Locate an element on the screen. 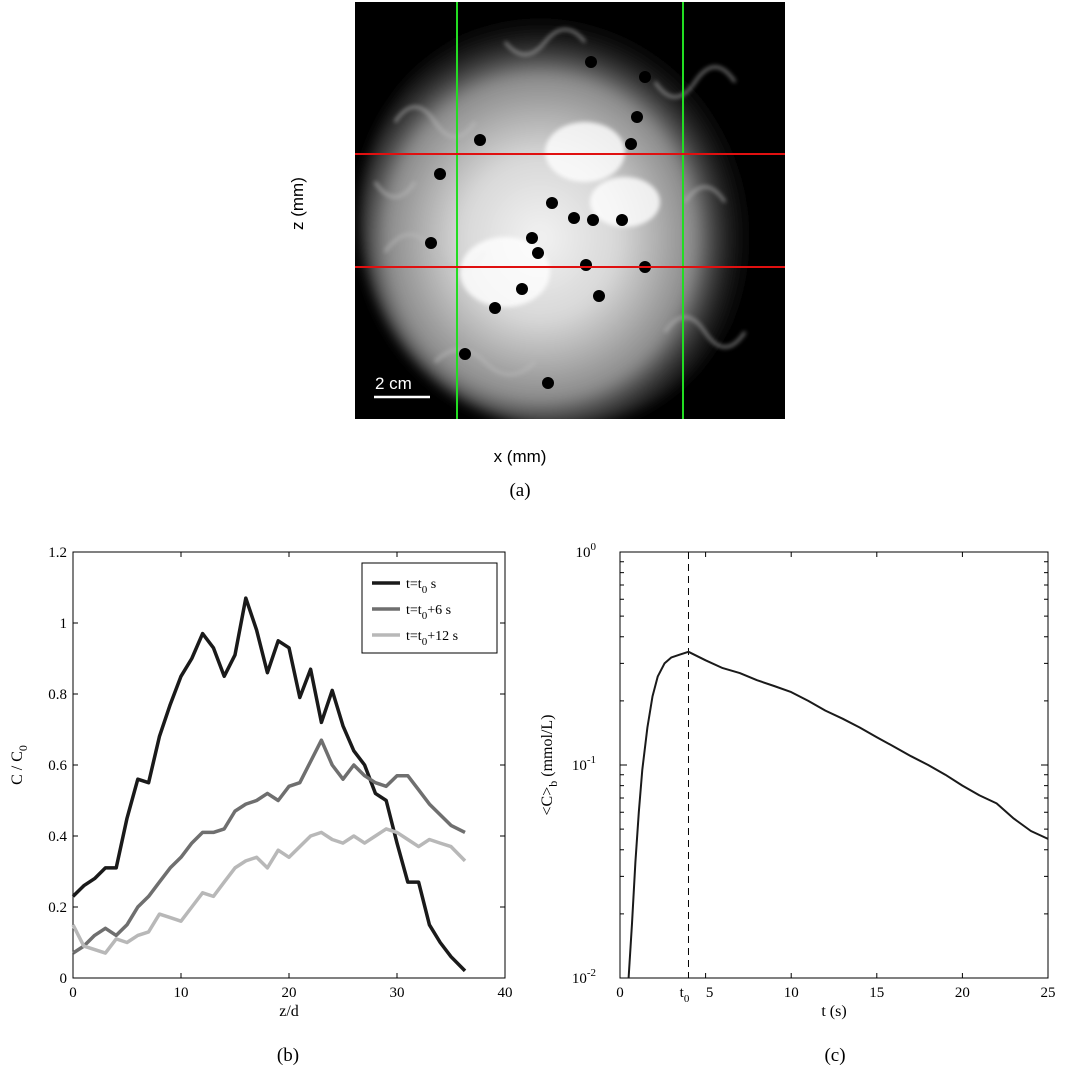 The image size is (1065, 1075). legend-label: t=t0+6 s is located at coordinates (428, 612).